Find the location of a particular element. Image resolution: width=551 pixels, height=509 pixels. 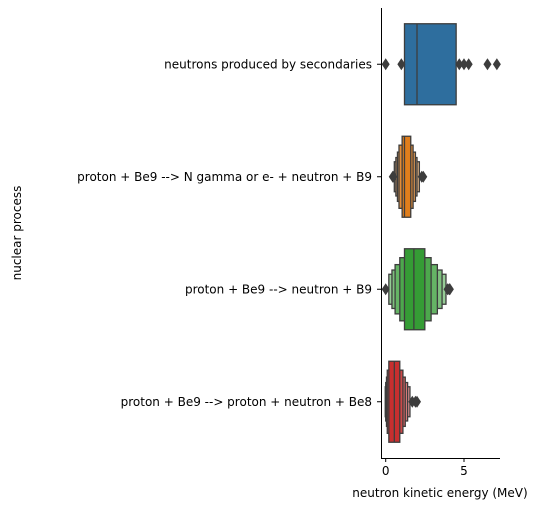

boxes-layer is located at coordinates (420, 233).